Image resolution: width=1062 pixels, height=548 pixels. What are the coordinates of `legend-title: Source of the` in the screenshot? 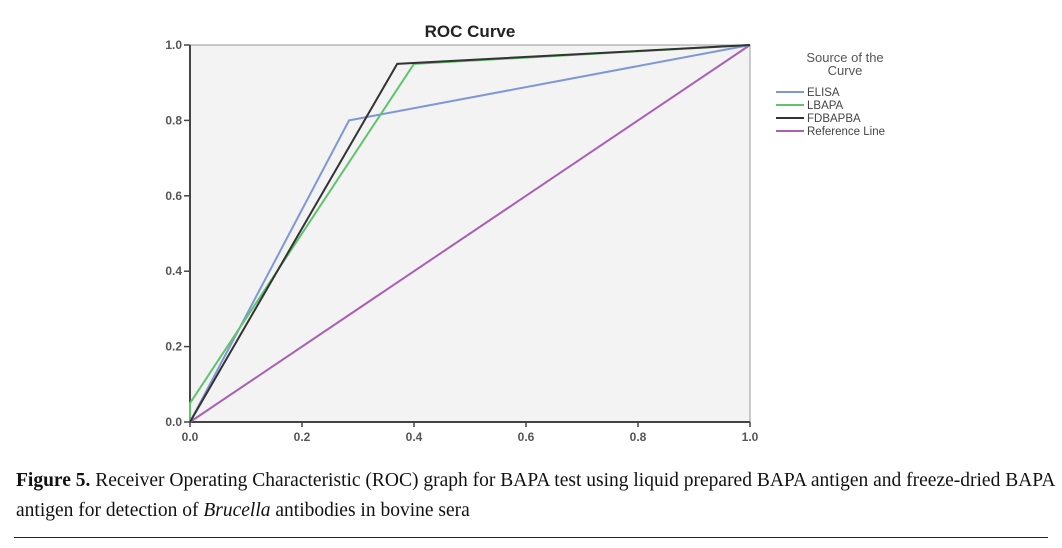 It's located at (844, 57).